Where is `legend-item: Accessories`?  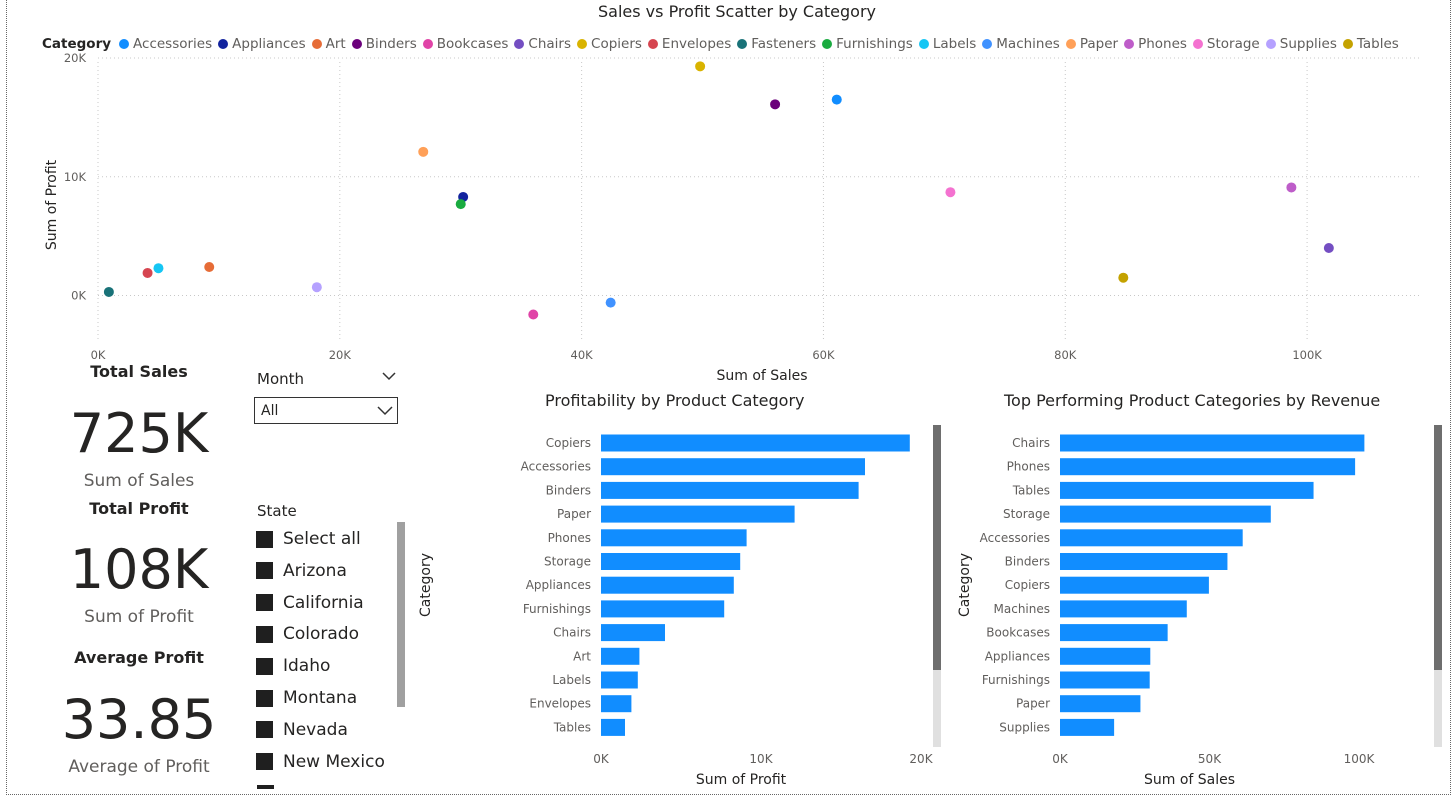 legend-item: Accessories is located at coordinates (165, 44).